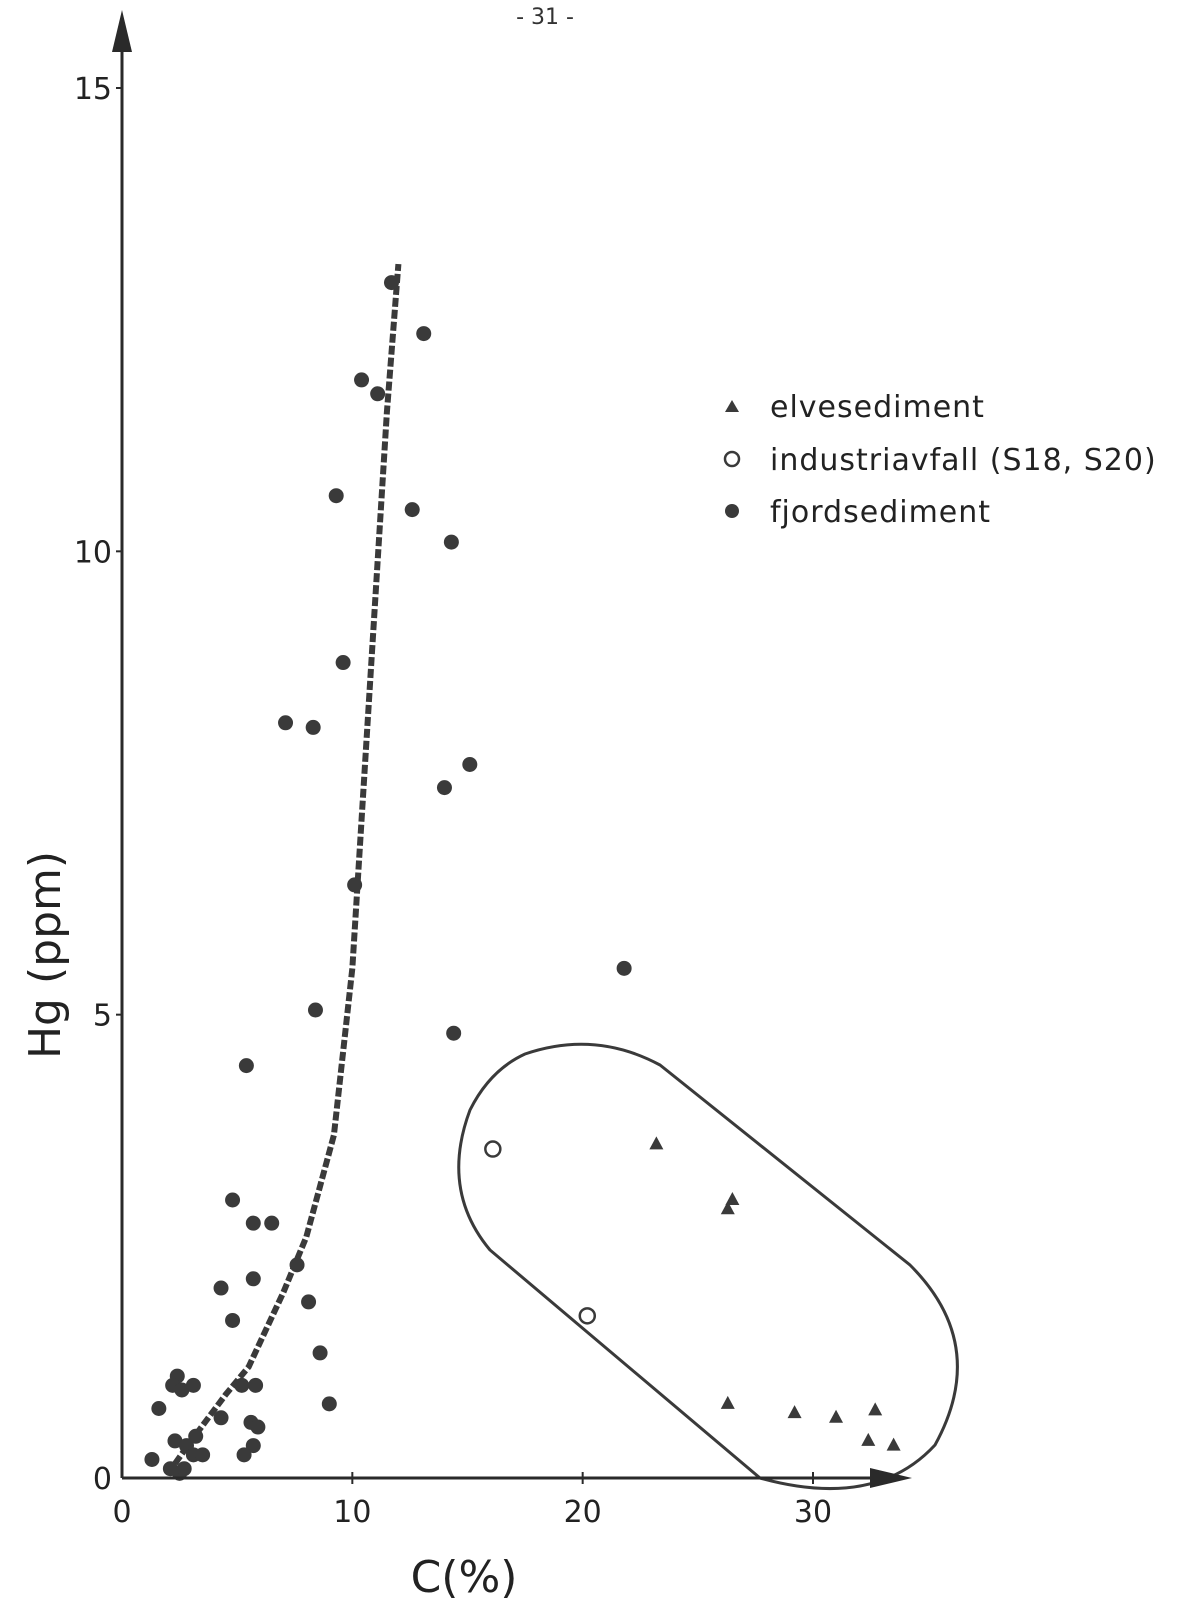 This screenshot has height=1608, width=1197. Describe the element at coordinates (963, 460) in the screenshot. I see `legend-label-industriavfall: industriavfall (S18, S20)` at that location.